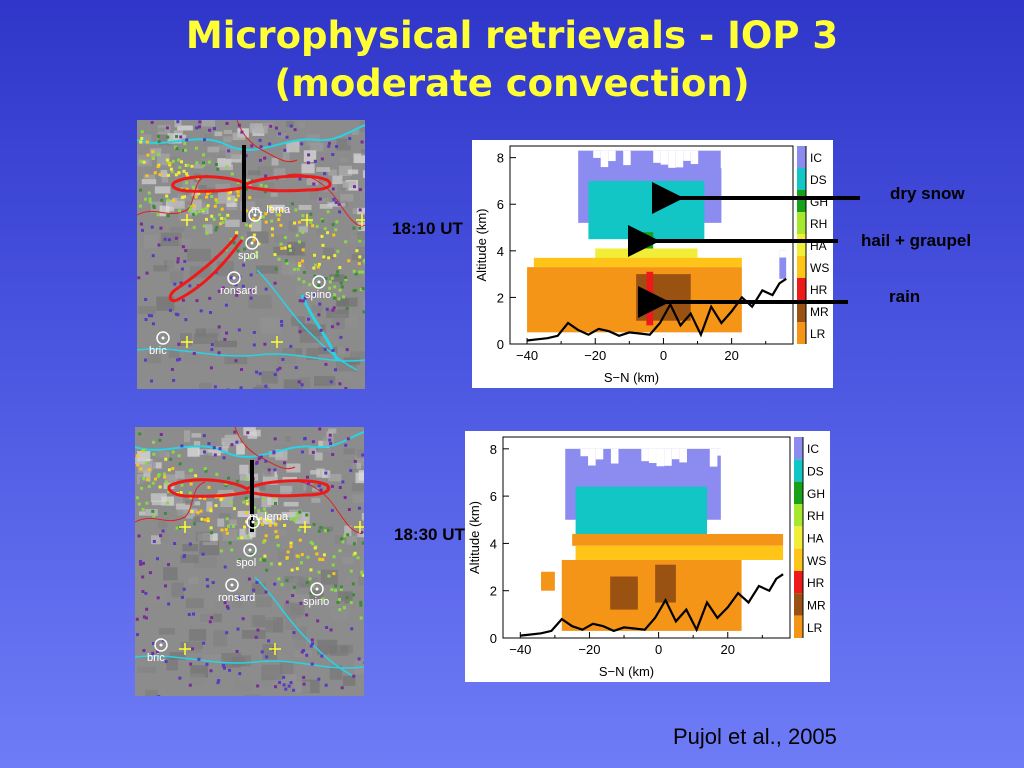 Image resolution: width=1024 pixels, height=768 pixels. What do you see at coordinates (816, 561) in the screenshot?
I see `legend-label-ws: WS` at bounding box center [816, 561].